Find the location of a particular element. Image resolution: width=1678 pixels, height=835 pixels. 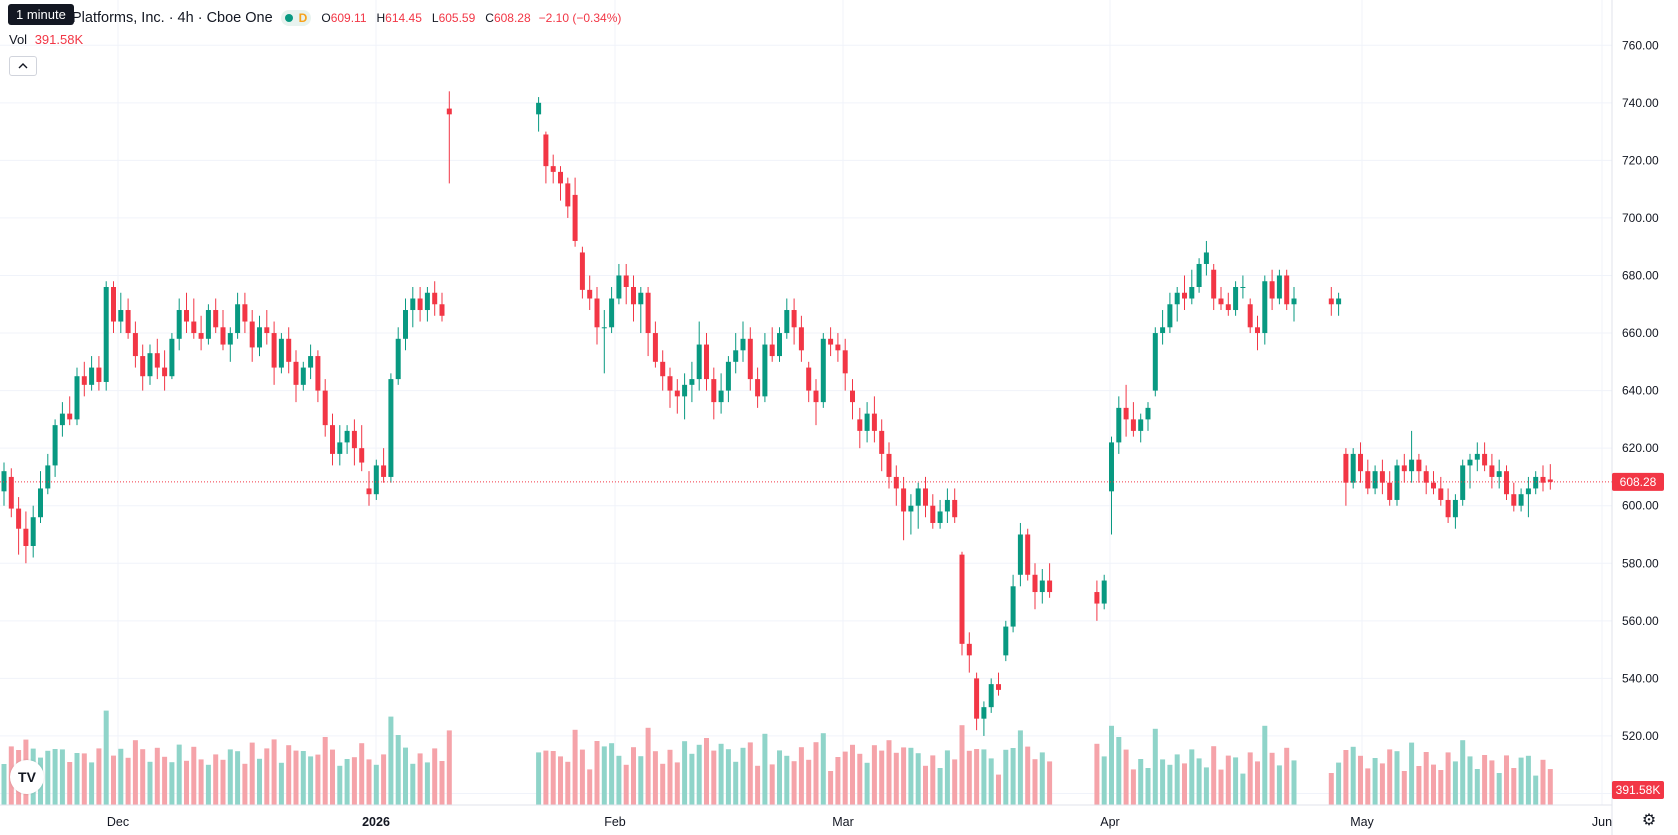

price-tick-label: 720.00 is located at coordinates (1640, 160).